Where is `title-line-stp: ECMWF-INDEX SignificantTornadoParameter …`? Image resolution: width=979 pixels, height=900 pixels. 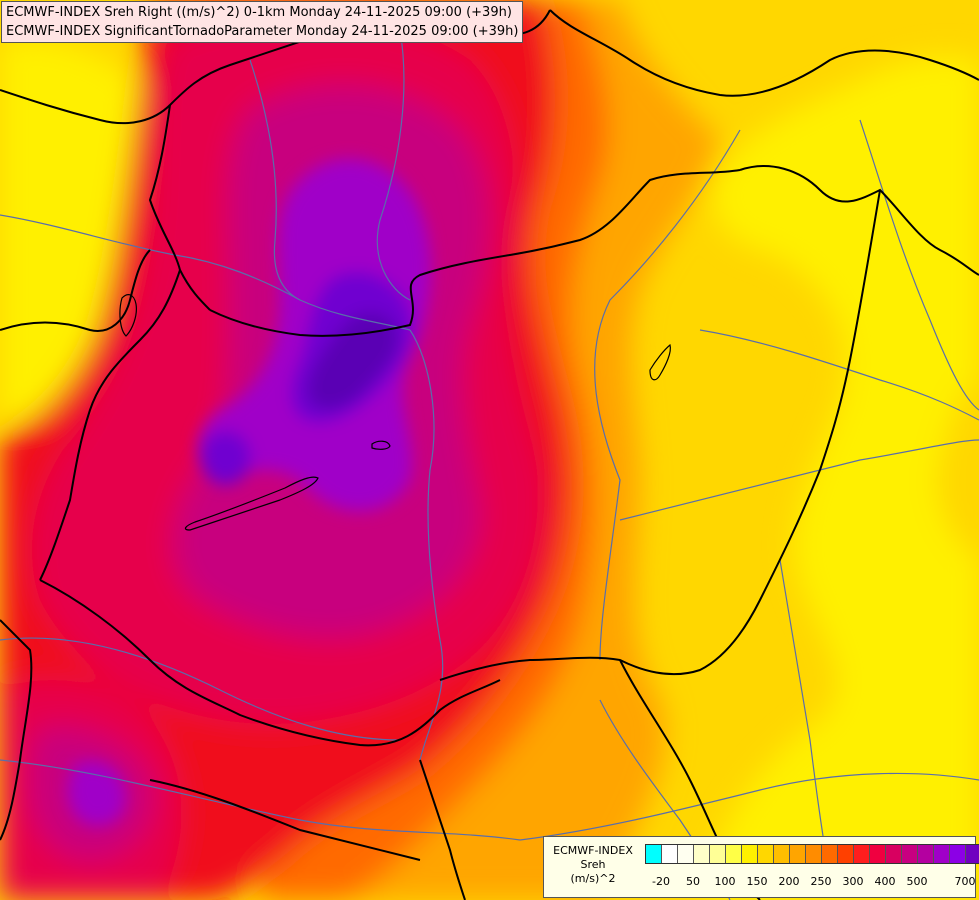 title-line-stp: ECMWF-INDEX SignificantTornadoParameter … is located at coordinates (262, 31).